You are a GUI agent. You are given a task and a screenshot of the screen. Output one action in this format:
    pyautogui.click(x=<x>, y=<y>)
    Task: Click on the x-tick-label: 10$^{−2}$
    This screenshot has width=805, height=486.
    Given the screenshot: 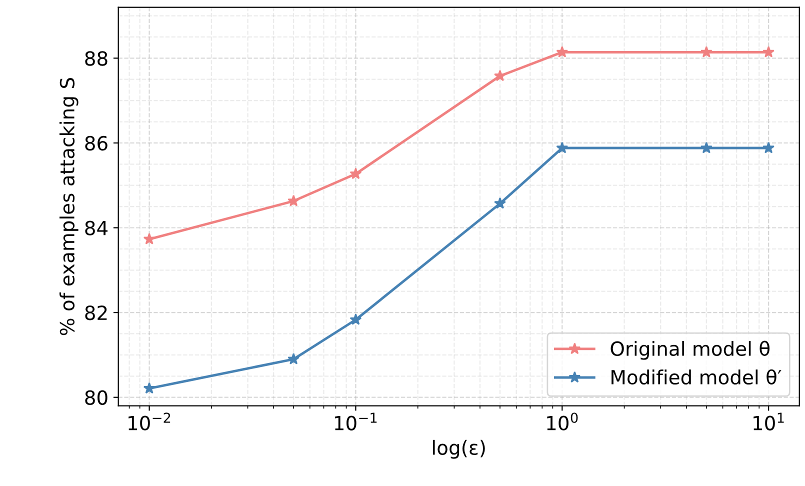 What is the action you would take?
    pyautogui.click(x=149, y=421)
    